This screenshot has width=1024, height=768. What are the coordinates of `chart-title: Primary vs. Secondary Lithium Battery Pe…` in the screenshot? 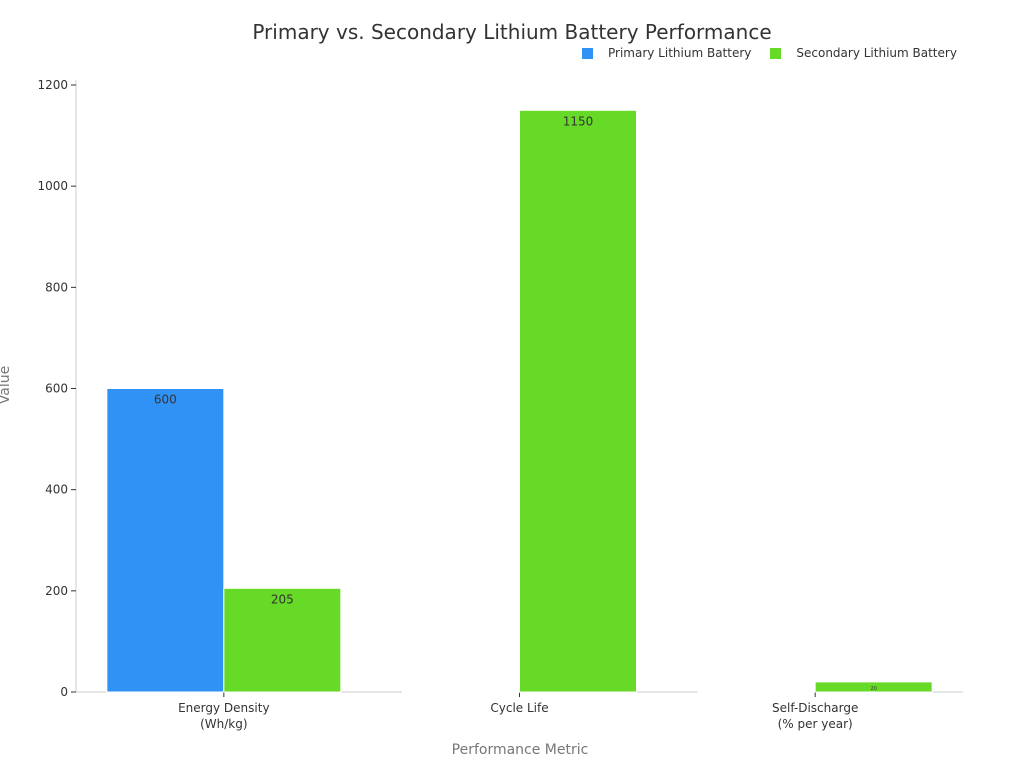 It's located at (512, 32).